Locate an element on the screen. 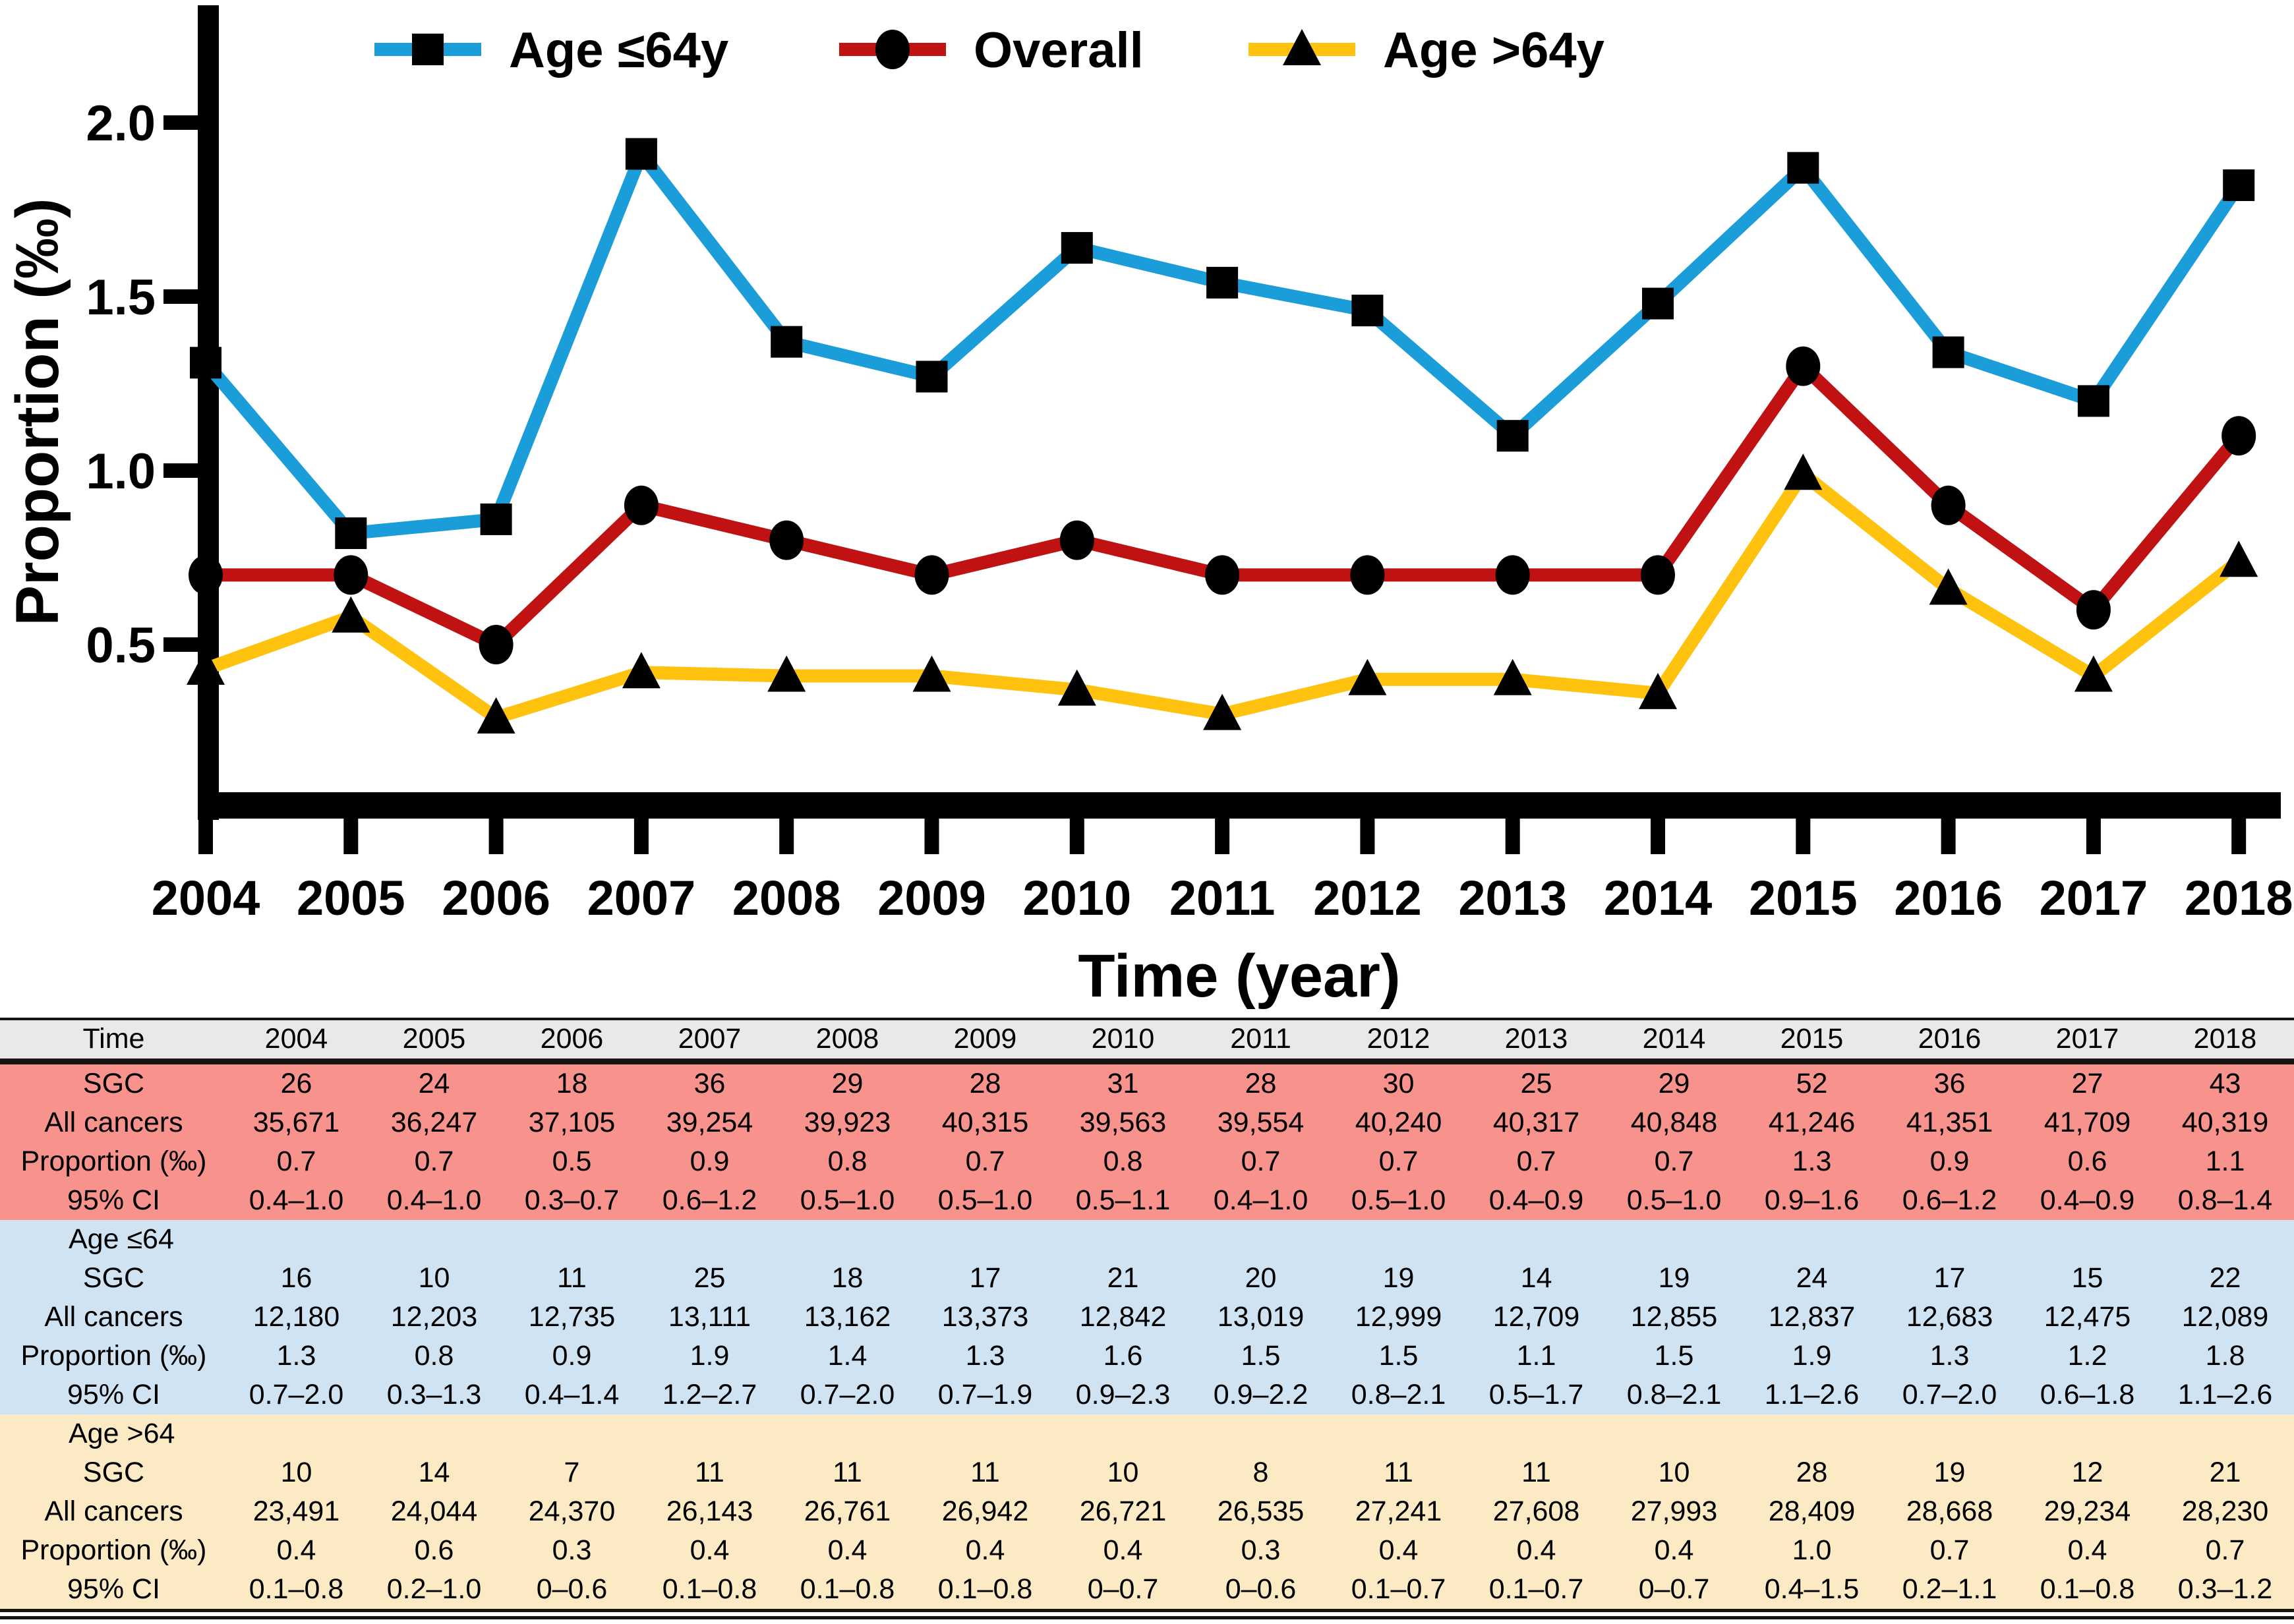 This screenshot has height=1624, width=2294. table-cell: 0.5–1.1 is located at coordinates (1123, 1200).